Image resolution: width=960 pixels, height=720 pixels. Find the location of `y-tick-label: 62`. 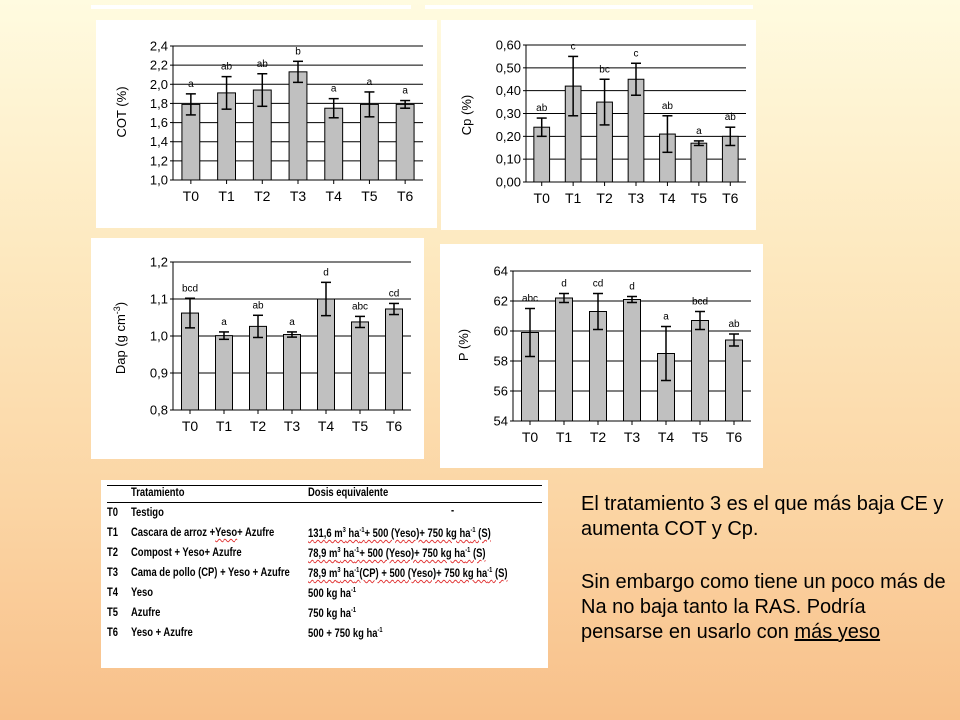

y-tick-label: 62 is located at coordinates (501, 301).